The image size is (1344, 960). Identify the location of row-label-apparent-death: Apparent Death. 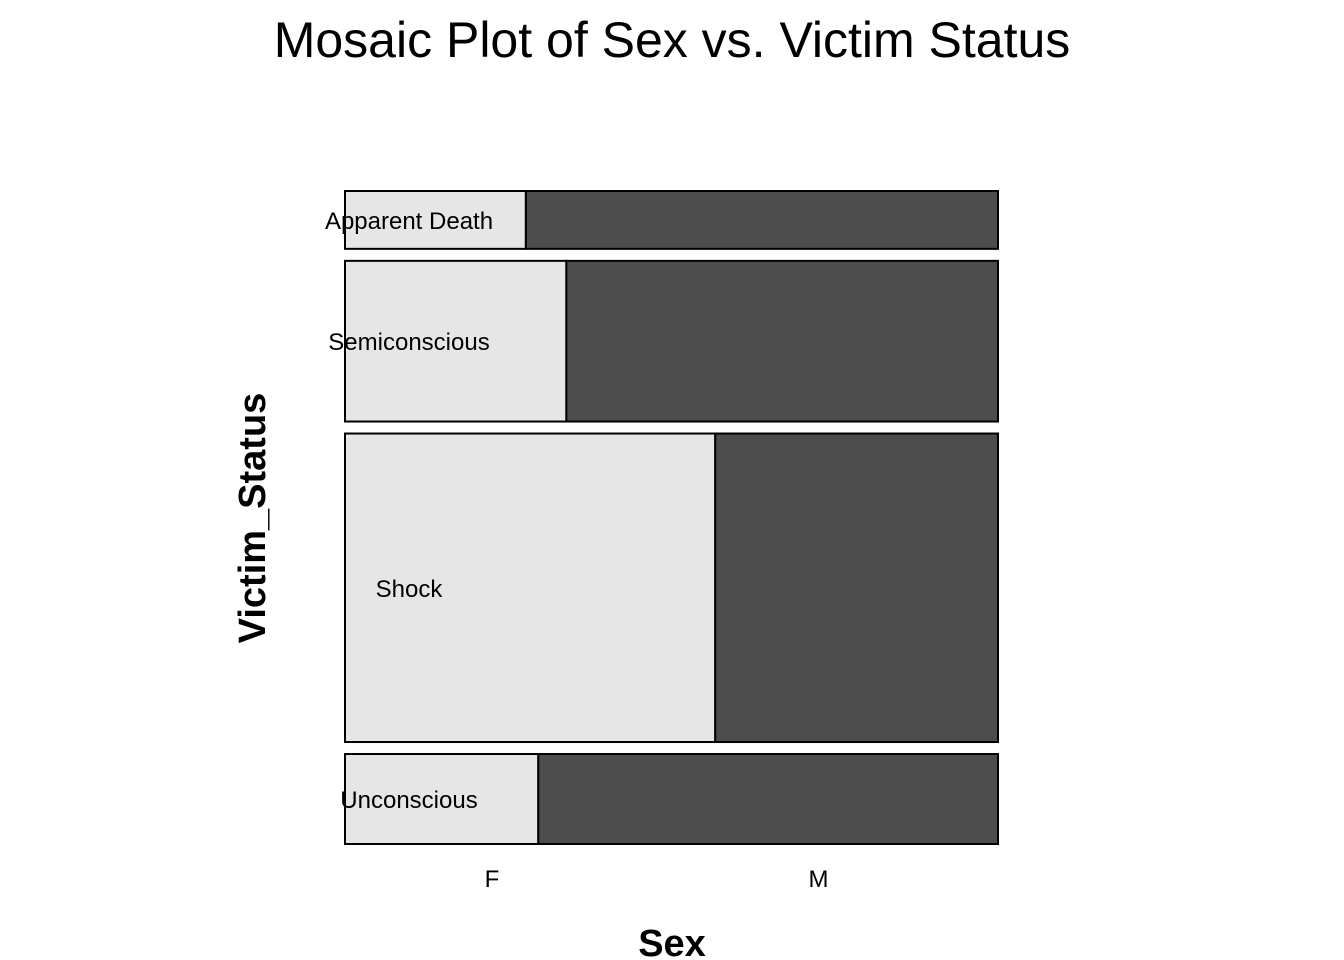
(409, 221).